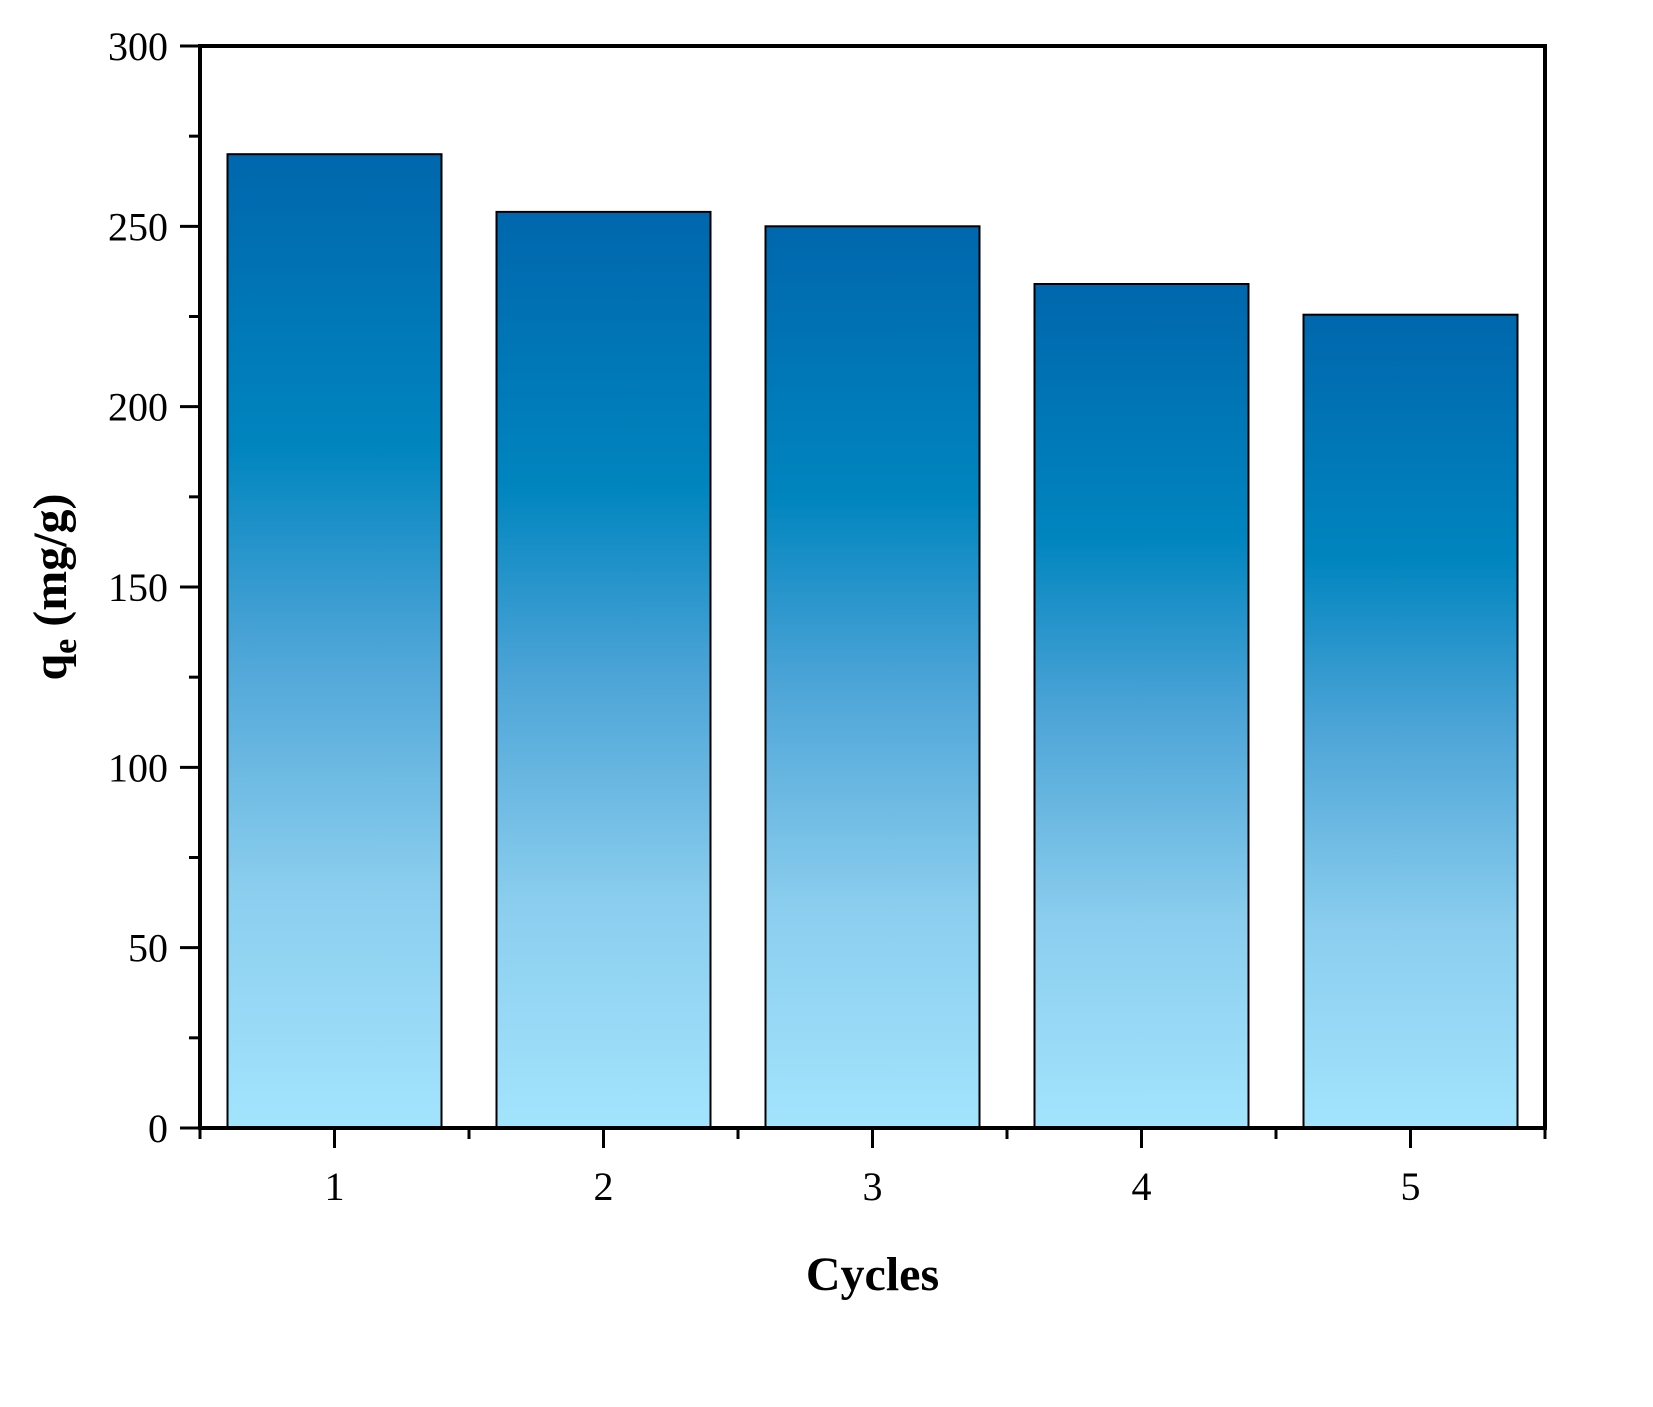  Describe the element at coordinates (138, 767) in the screenshot. I see `y-tick-label: 100` at that location.